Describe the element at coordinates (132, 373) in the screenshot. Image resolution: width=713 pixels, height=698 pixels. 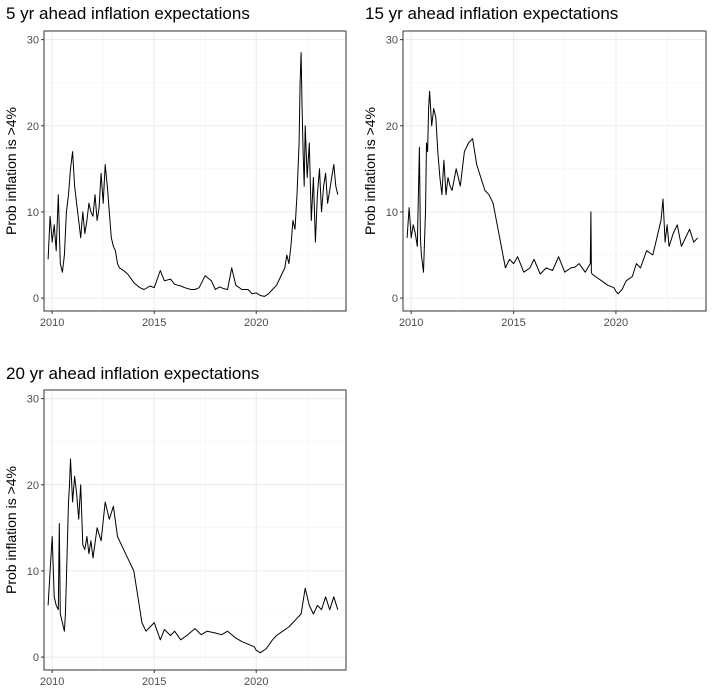
I see `chart-title: 20 yr ahead inflation expectations` at that location.